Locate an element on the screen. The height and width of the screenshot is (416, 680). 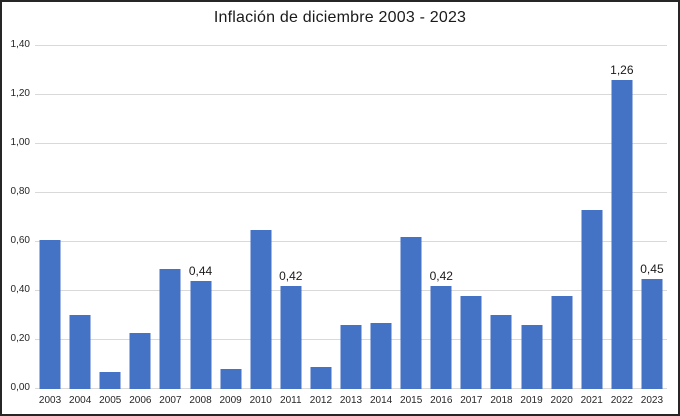
gridline-0,80 is located at coordinates (351, 192).